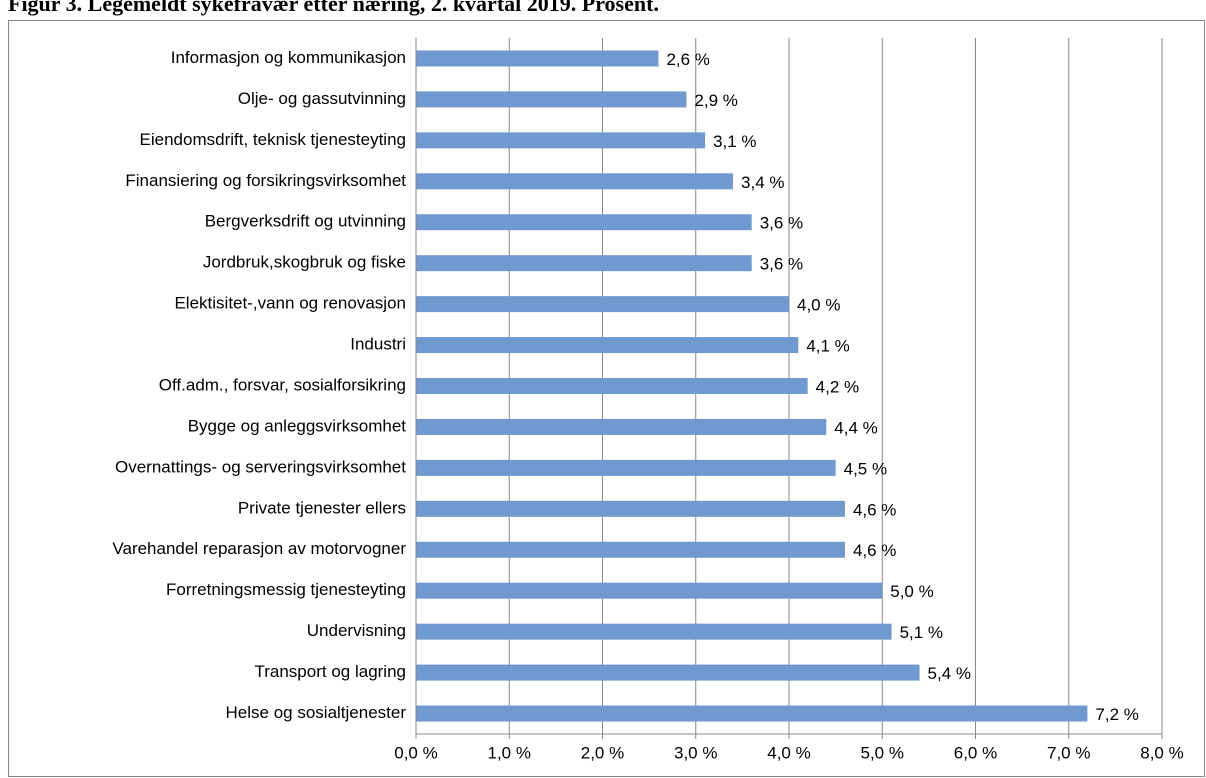  What do you see at coordinates (1068, 752) in the screenshot?
I see `x-tick-label: 7,0 %` at bounding box center [1068, 752].